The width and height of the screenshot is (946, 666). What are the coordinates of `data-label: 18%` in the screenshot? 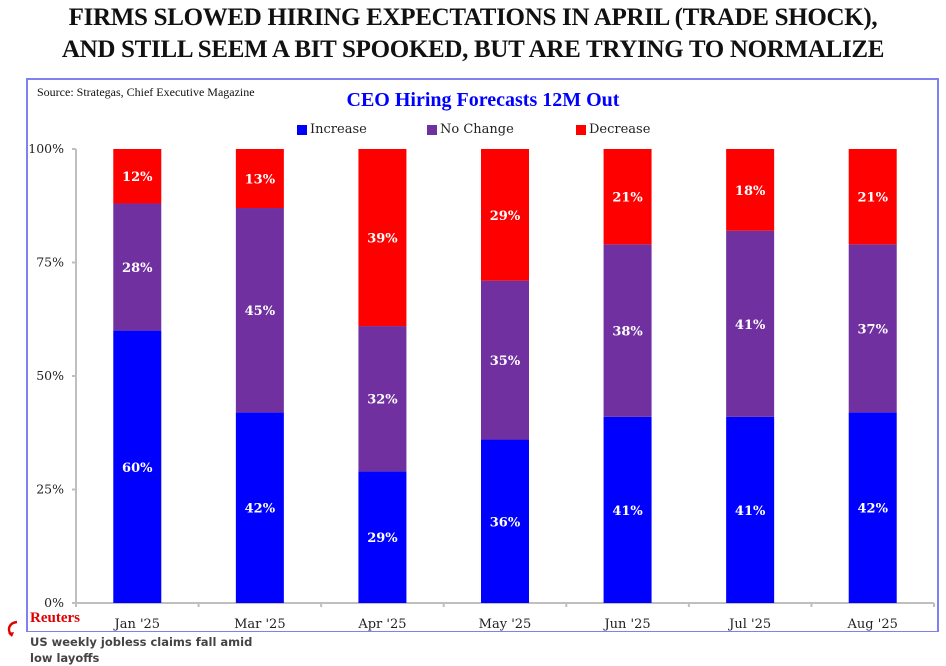 It's located at (750, 191).